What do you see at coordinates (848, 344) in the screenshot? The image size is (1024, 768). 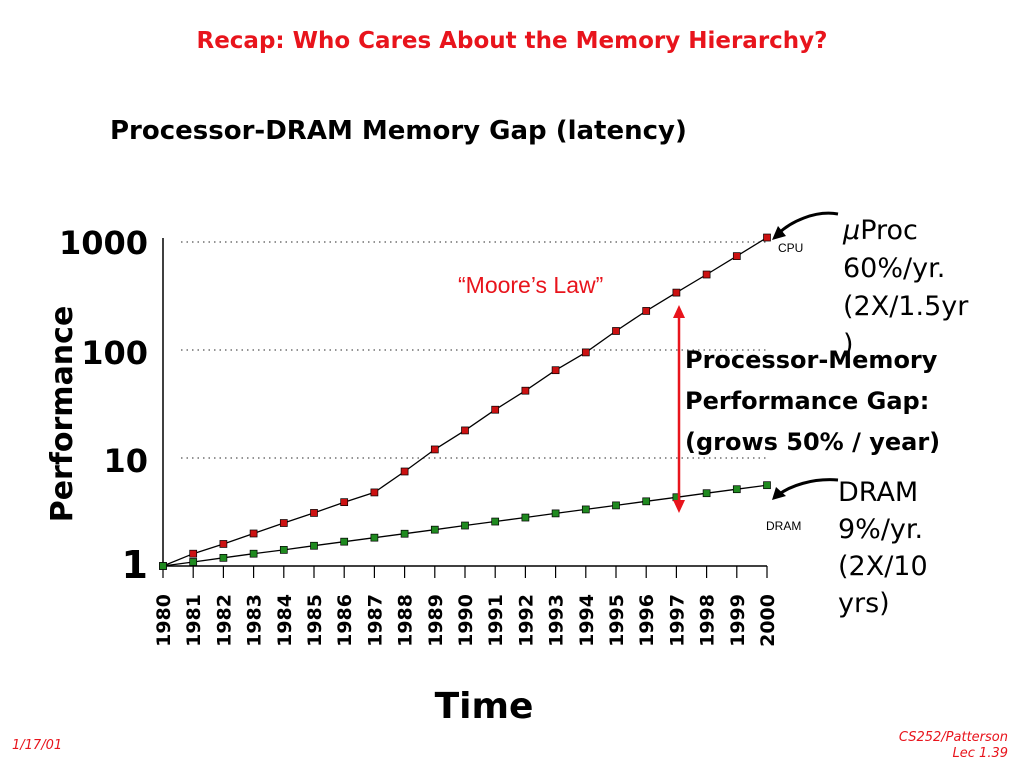 I see `cpu-annotation-line-4: )` at bounding box center [848, 344].